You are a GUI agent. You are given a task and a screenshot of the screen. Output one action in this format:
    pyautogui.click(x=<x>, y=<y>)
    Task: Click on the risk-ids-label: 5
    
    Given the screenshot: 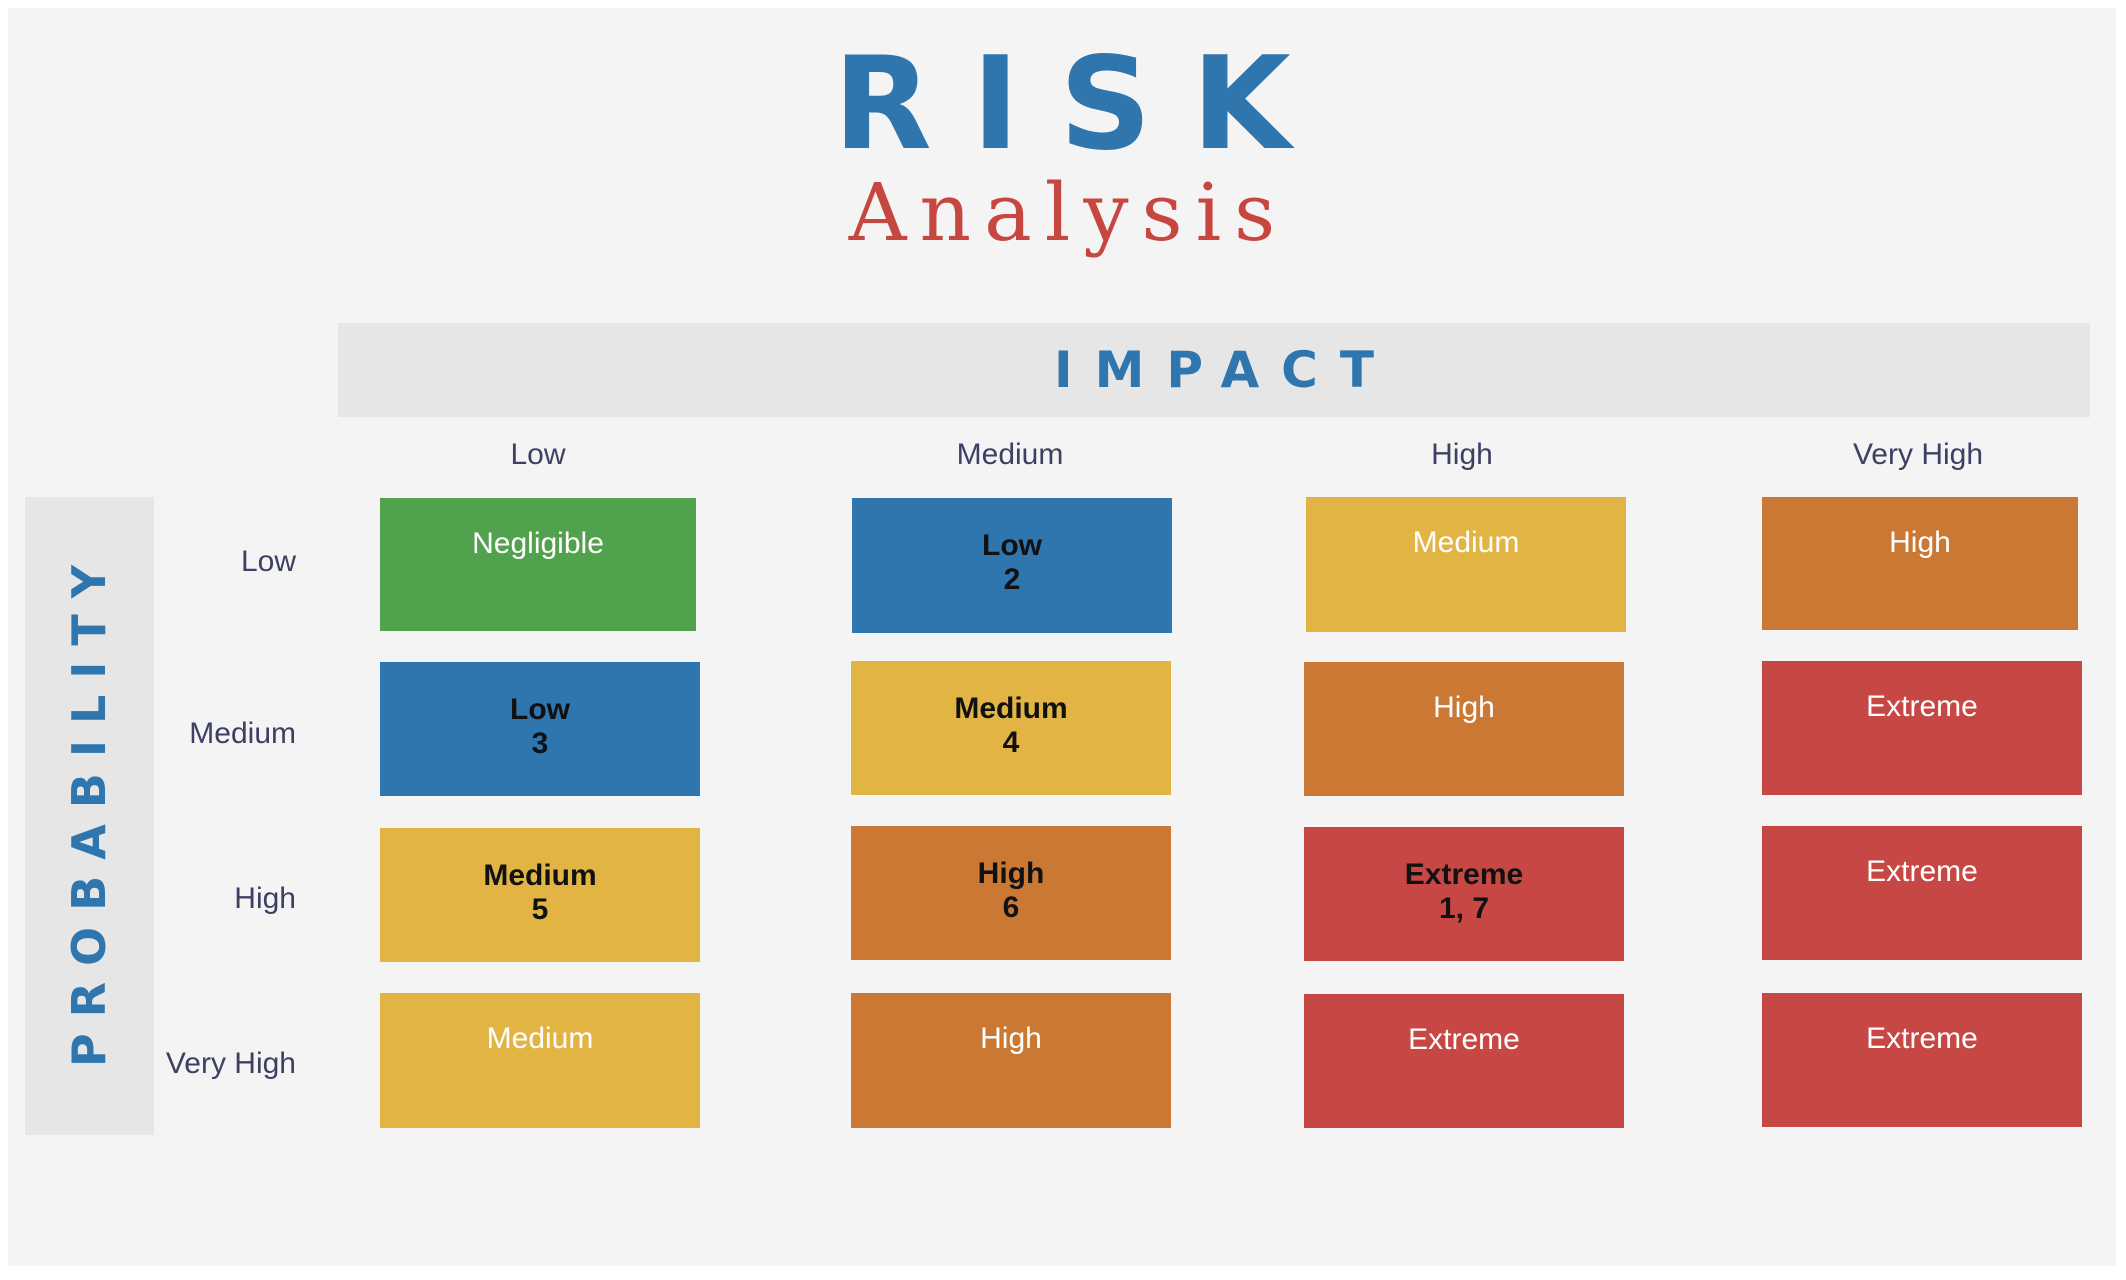 What is the action you would take?
    pyautogui.click(x=540, y=909)
    